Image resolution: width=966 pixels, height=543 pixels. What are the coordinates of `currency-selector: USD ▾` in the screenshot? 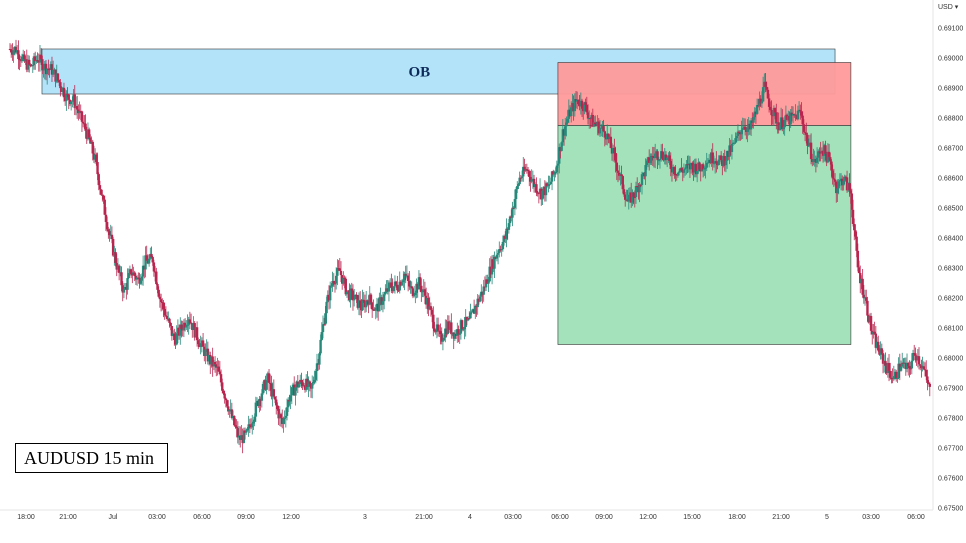 It's located at (948, 7).